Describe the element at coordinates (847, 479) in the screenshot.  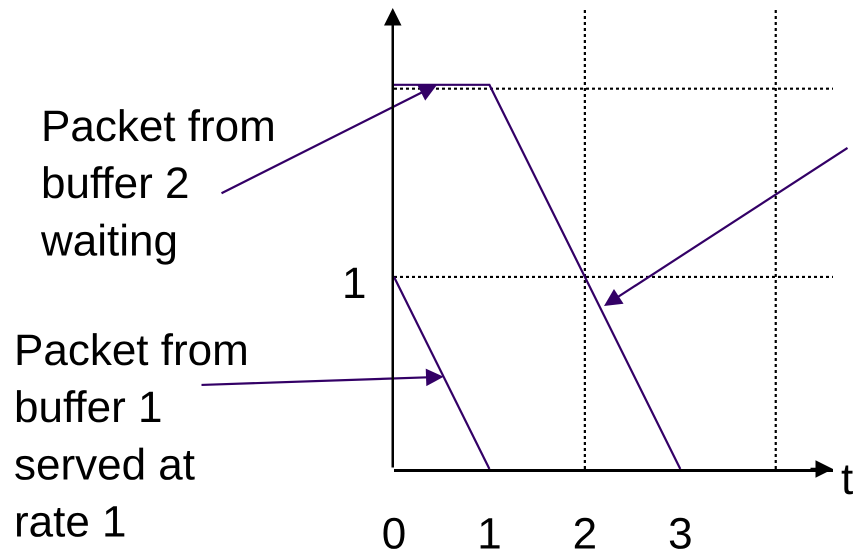
I see `x-axis-title: t` at that location.